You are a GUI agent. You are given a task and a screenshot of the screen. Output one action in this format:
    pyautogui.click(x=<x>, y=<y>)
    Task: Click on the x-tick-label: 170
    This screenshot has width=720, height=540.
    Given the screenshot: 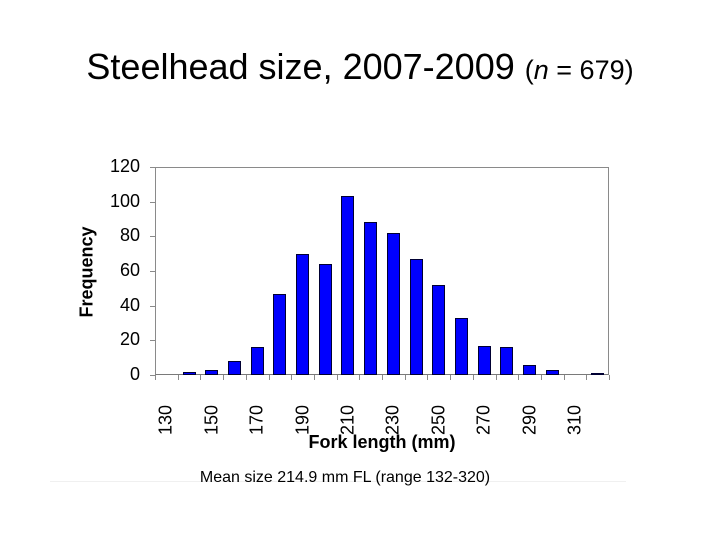 What is the action you would take?
    pyautogui.click(x=256, y=420)
    